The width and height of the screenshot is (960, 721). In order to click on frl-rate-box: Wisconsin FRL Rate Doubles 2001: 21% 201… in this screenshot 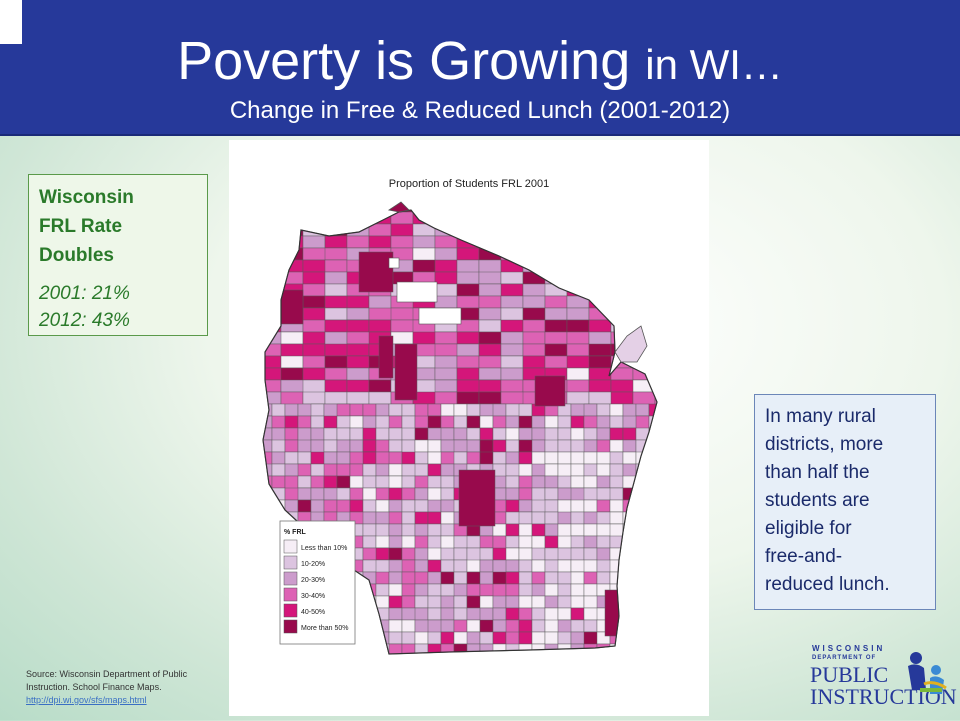, I will do `click(118, 255)`.